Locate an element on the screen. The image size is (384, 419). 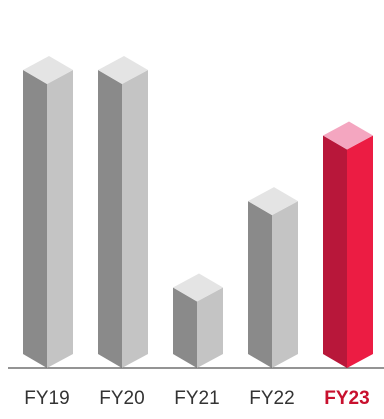
bar-fy21 is located at coordinates (198, 320).